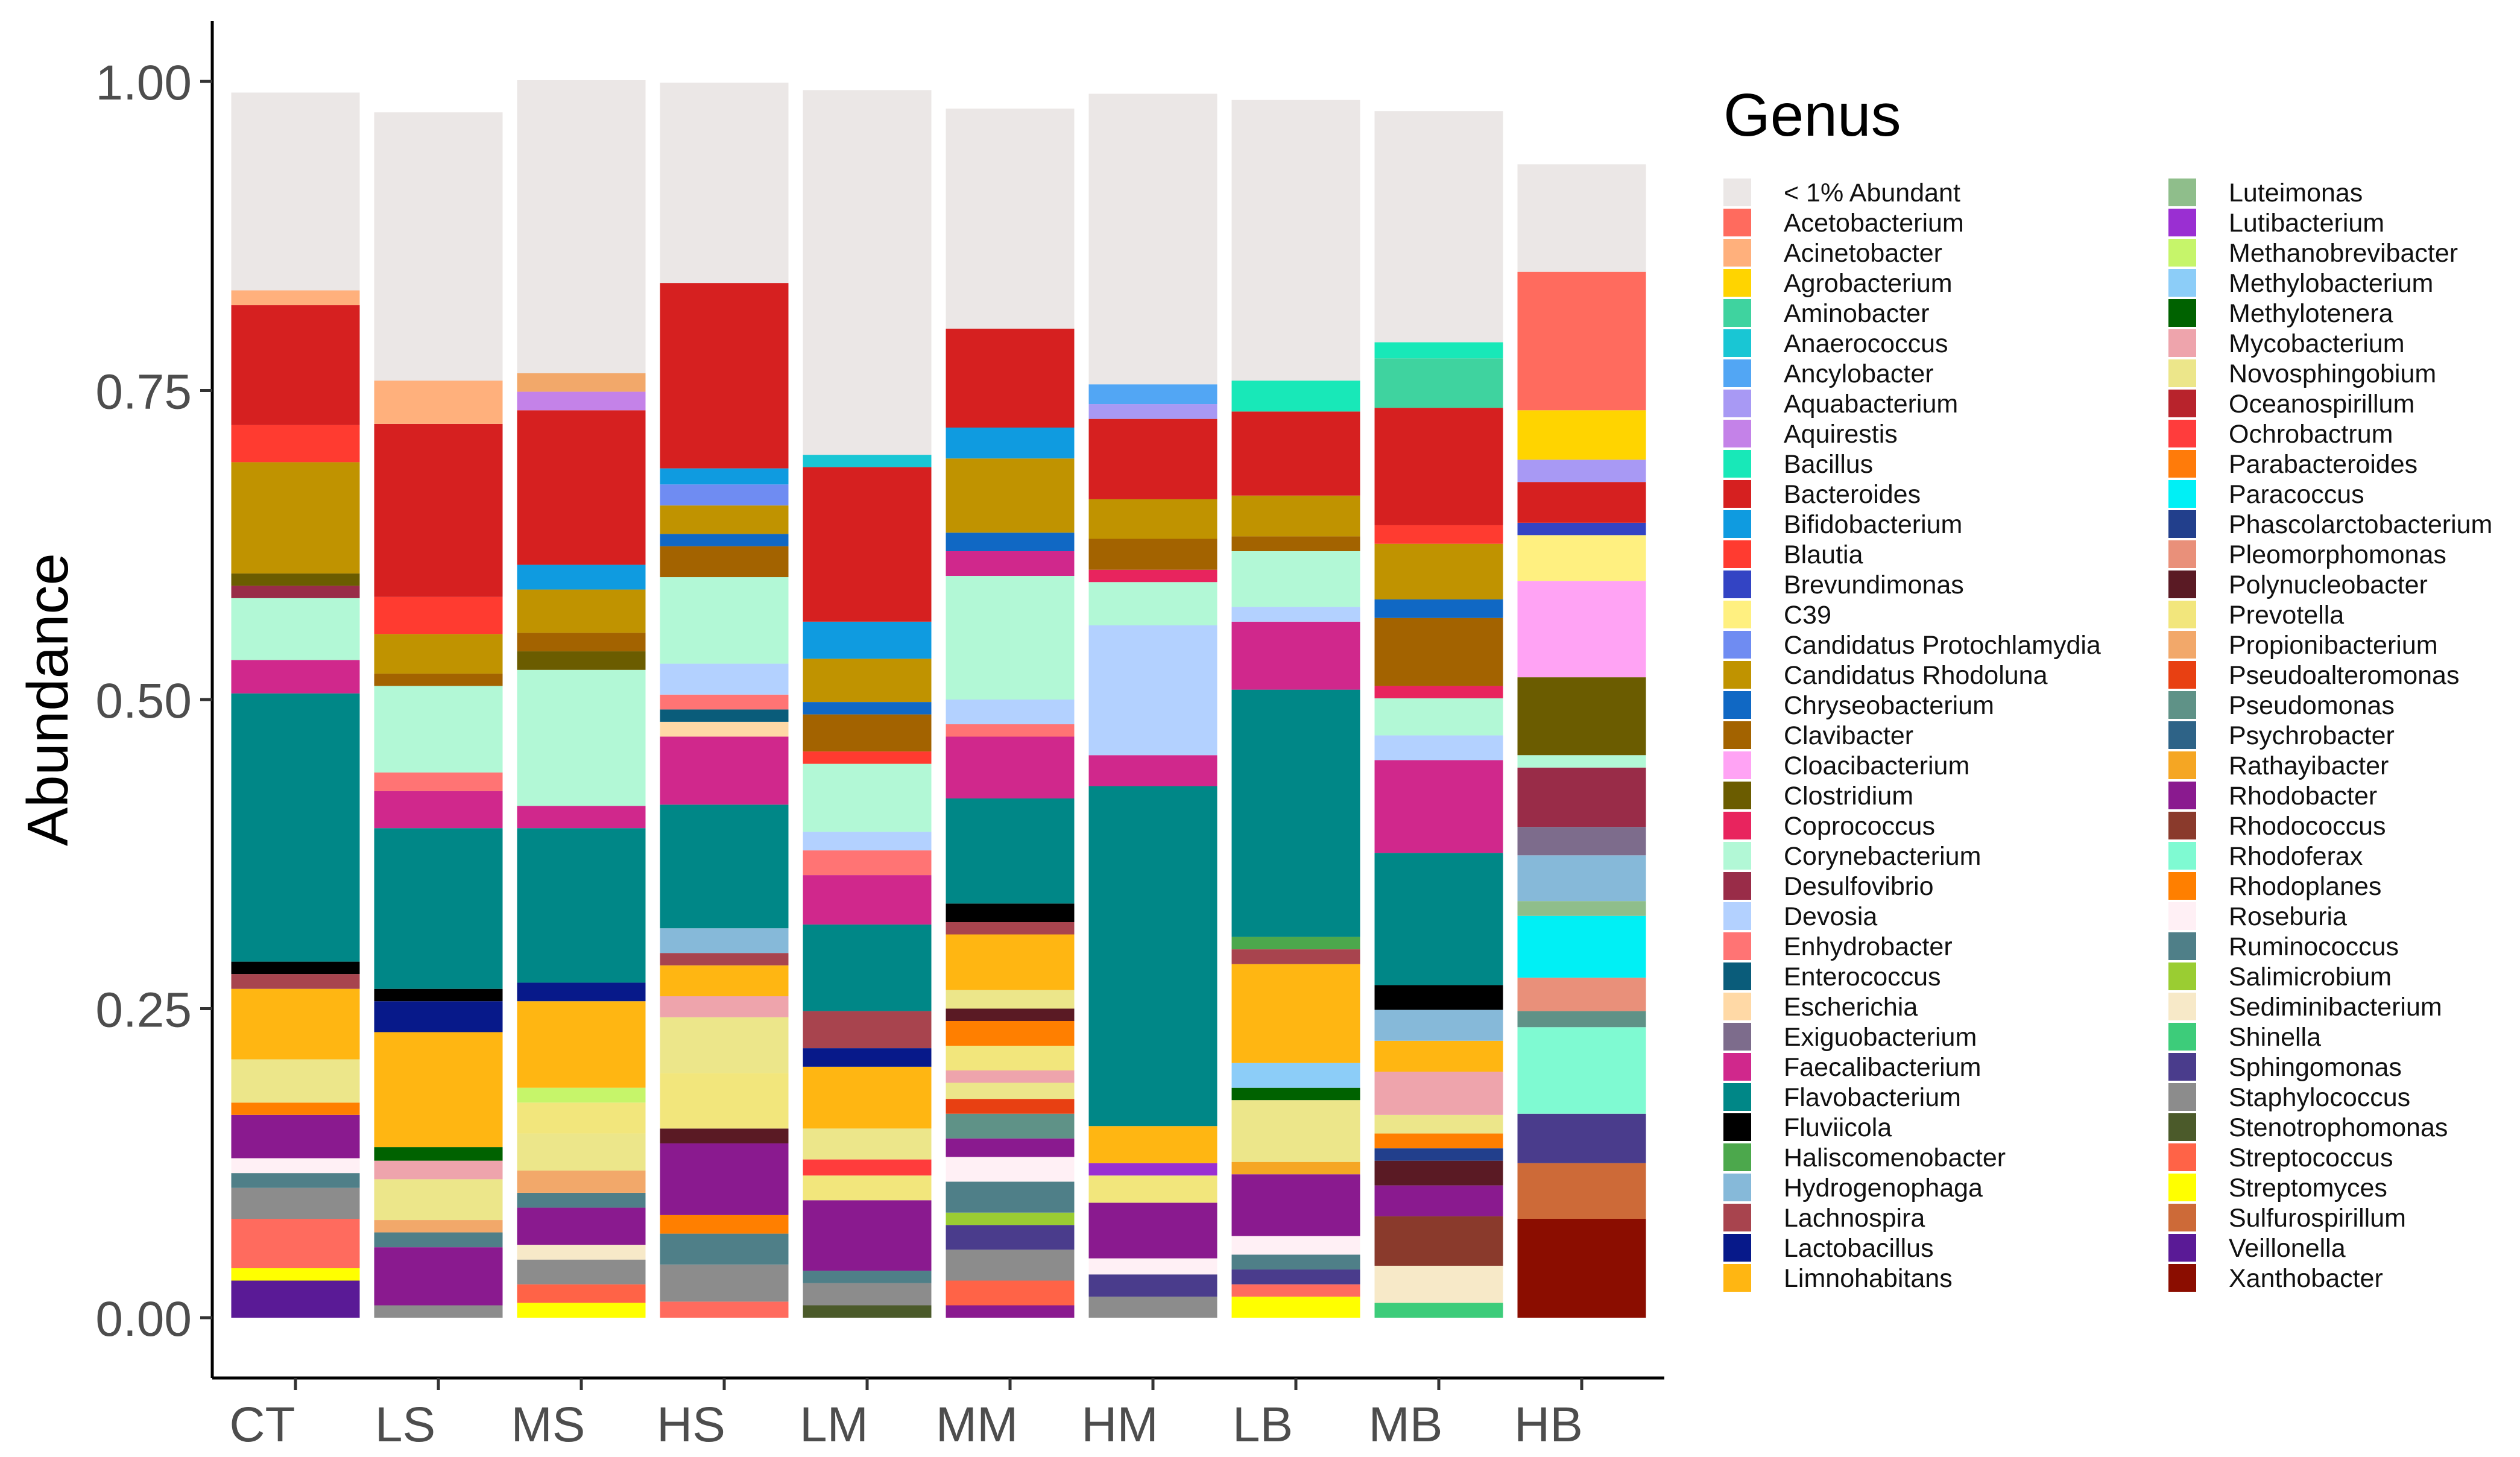 Image resolution: width=2520 pixels, height=1457 pixels. Describe the element at coordinates (2311, 1157) in the screenshot. I see `legend-label: Streptococcus` at that location.